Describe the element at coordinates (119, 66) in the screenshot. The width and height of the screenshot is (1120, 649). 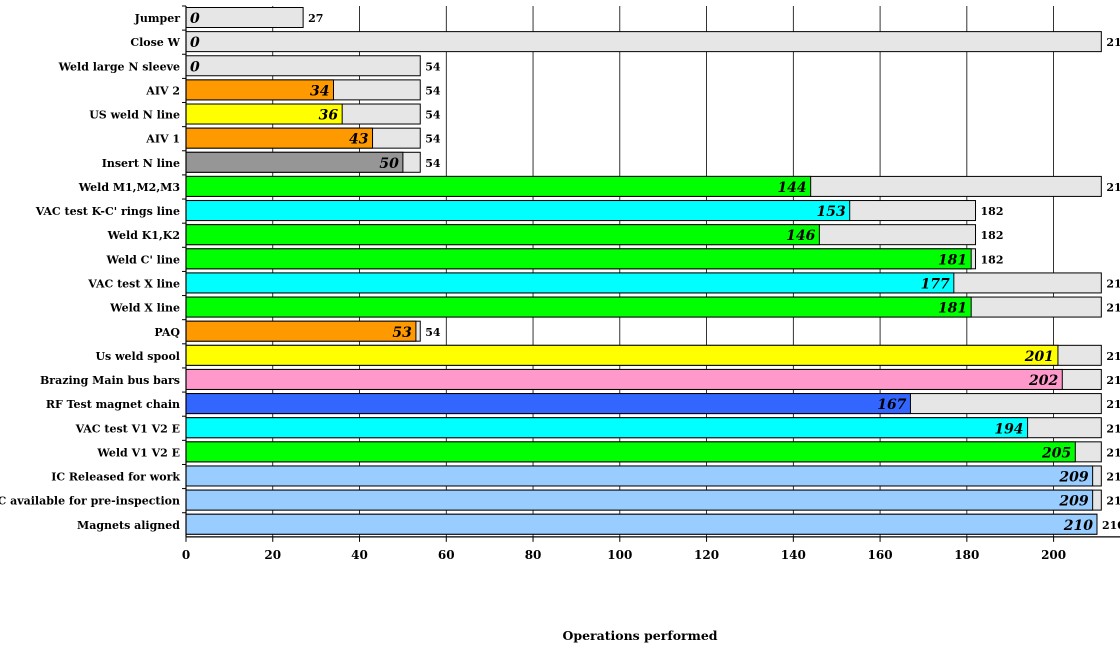
I see `category-label: Weld large N sleeve` at that location.